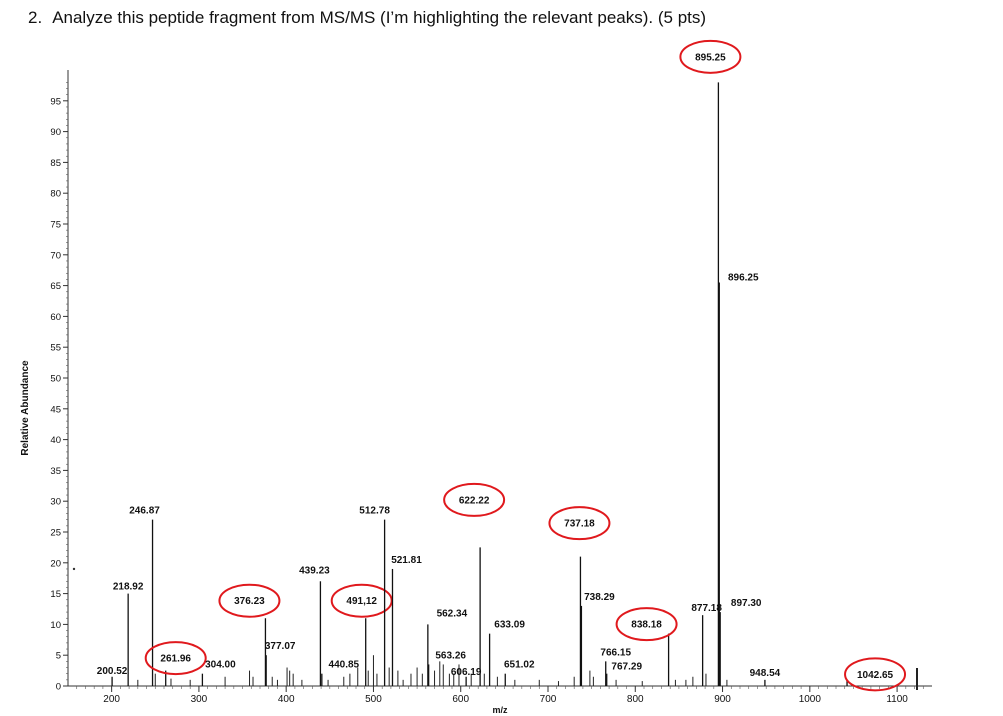 This screenshot has height=716, width=1003. Describe the element at coordinates (55, 286) in the screenshot. I see `y-tick-label: 65` at that location.